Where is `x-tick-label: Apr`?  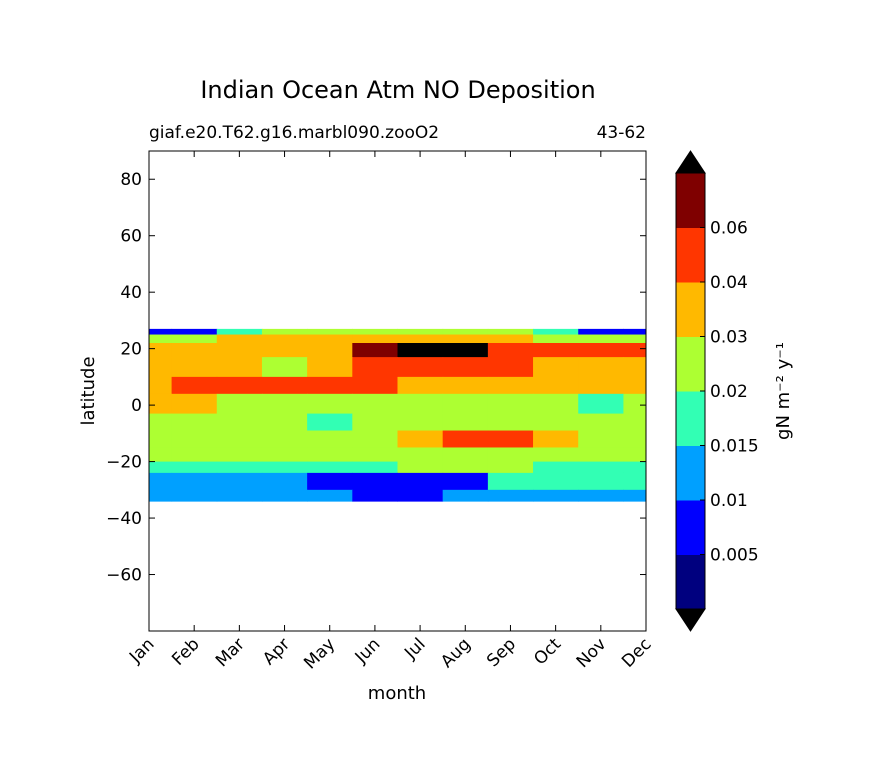
x-tick-label: Apr is located at coordinates (276, 651).